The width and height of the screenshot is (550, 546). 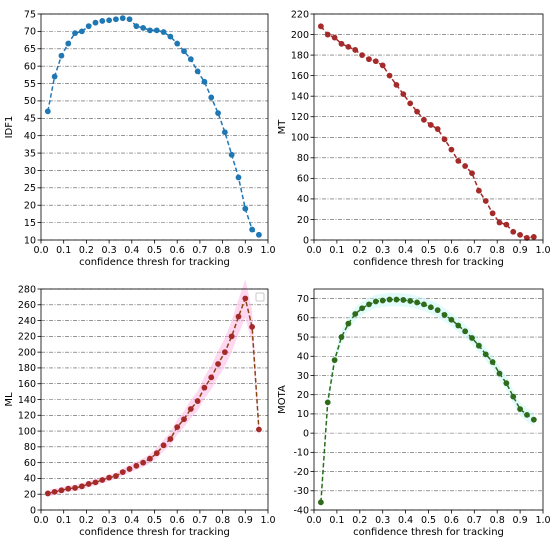 I want to click on y-tick-label: 40, so click(x=303, y=357).